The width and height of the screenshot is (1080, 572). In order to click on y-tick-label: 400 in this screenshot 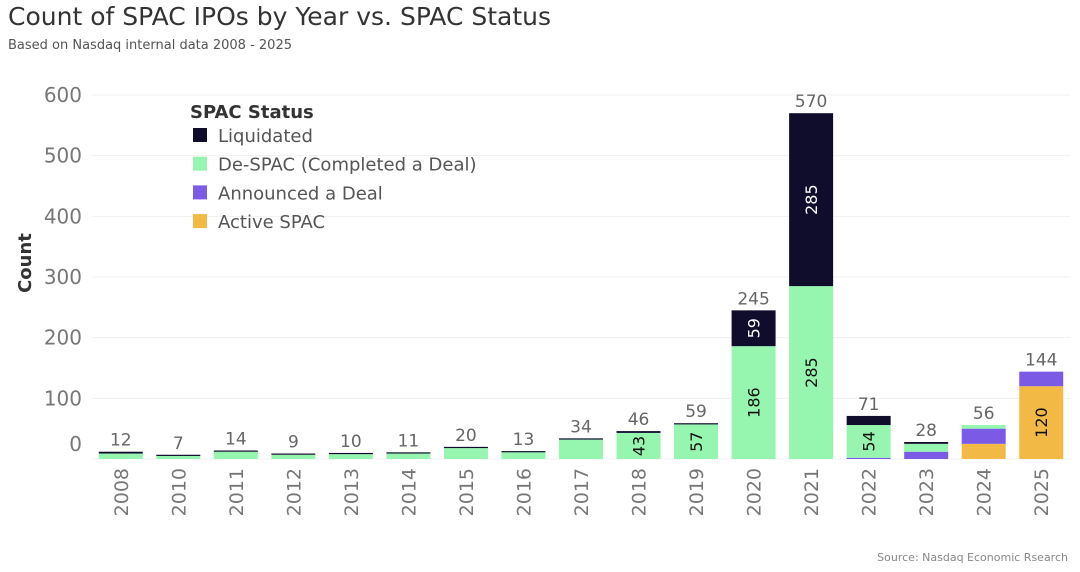, I will do `click(63, 216)`.